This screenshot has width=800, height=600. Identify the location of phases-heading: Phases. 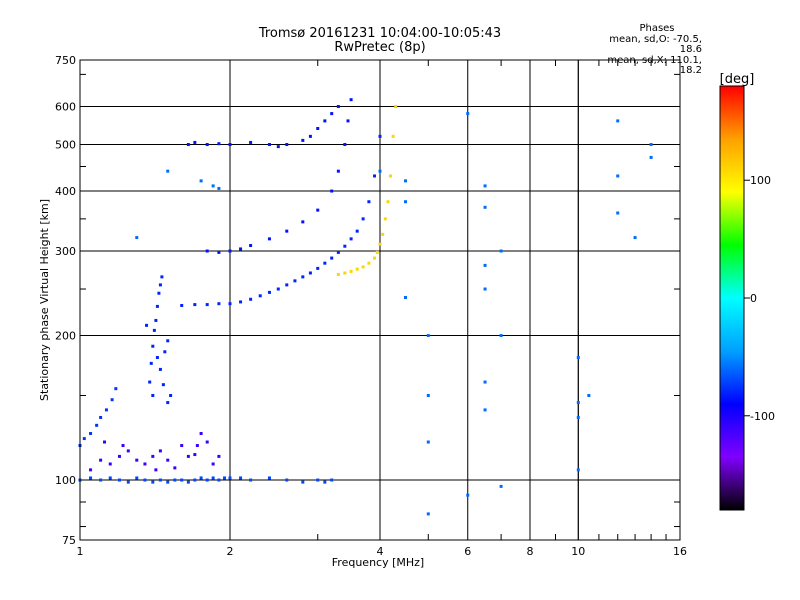
(657, 28).